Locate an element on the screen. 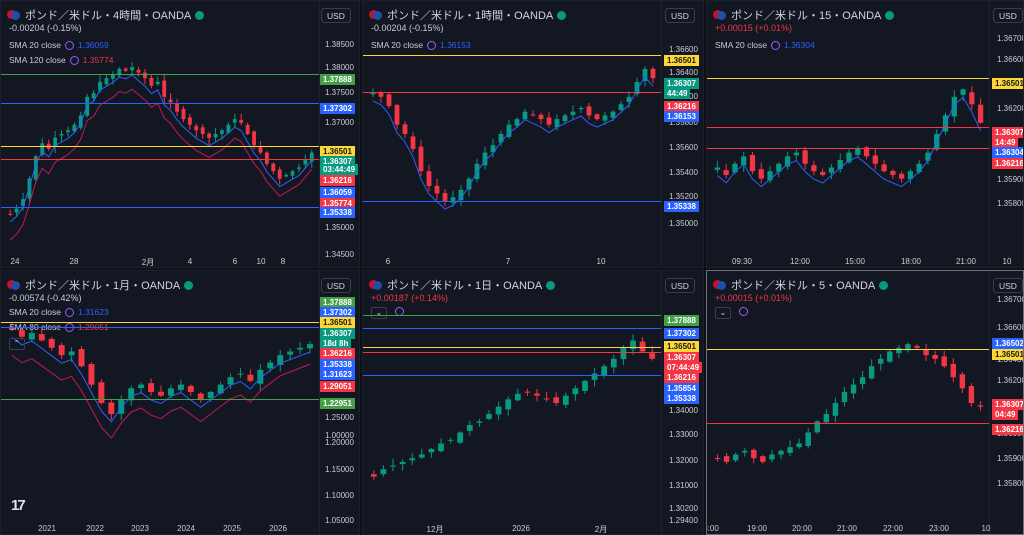 The image size is (1024, 535). price-tick: 1.37000 is located at coordinates (339, 122).